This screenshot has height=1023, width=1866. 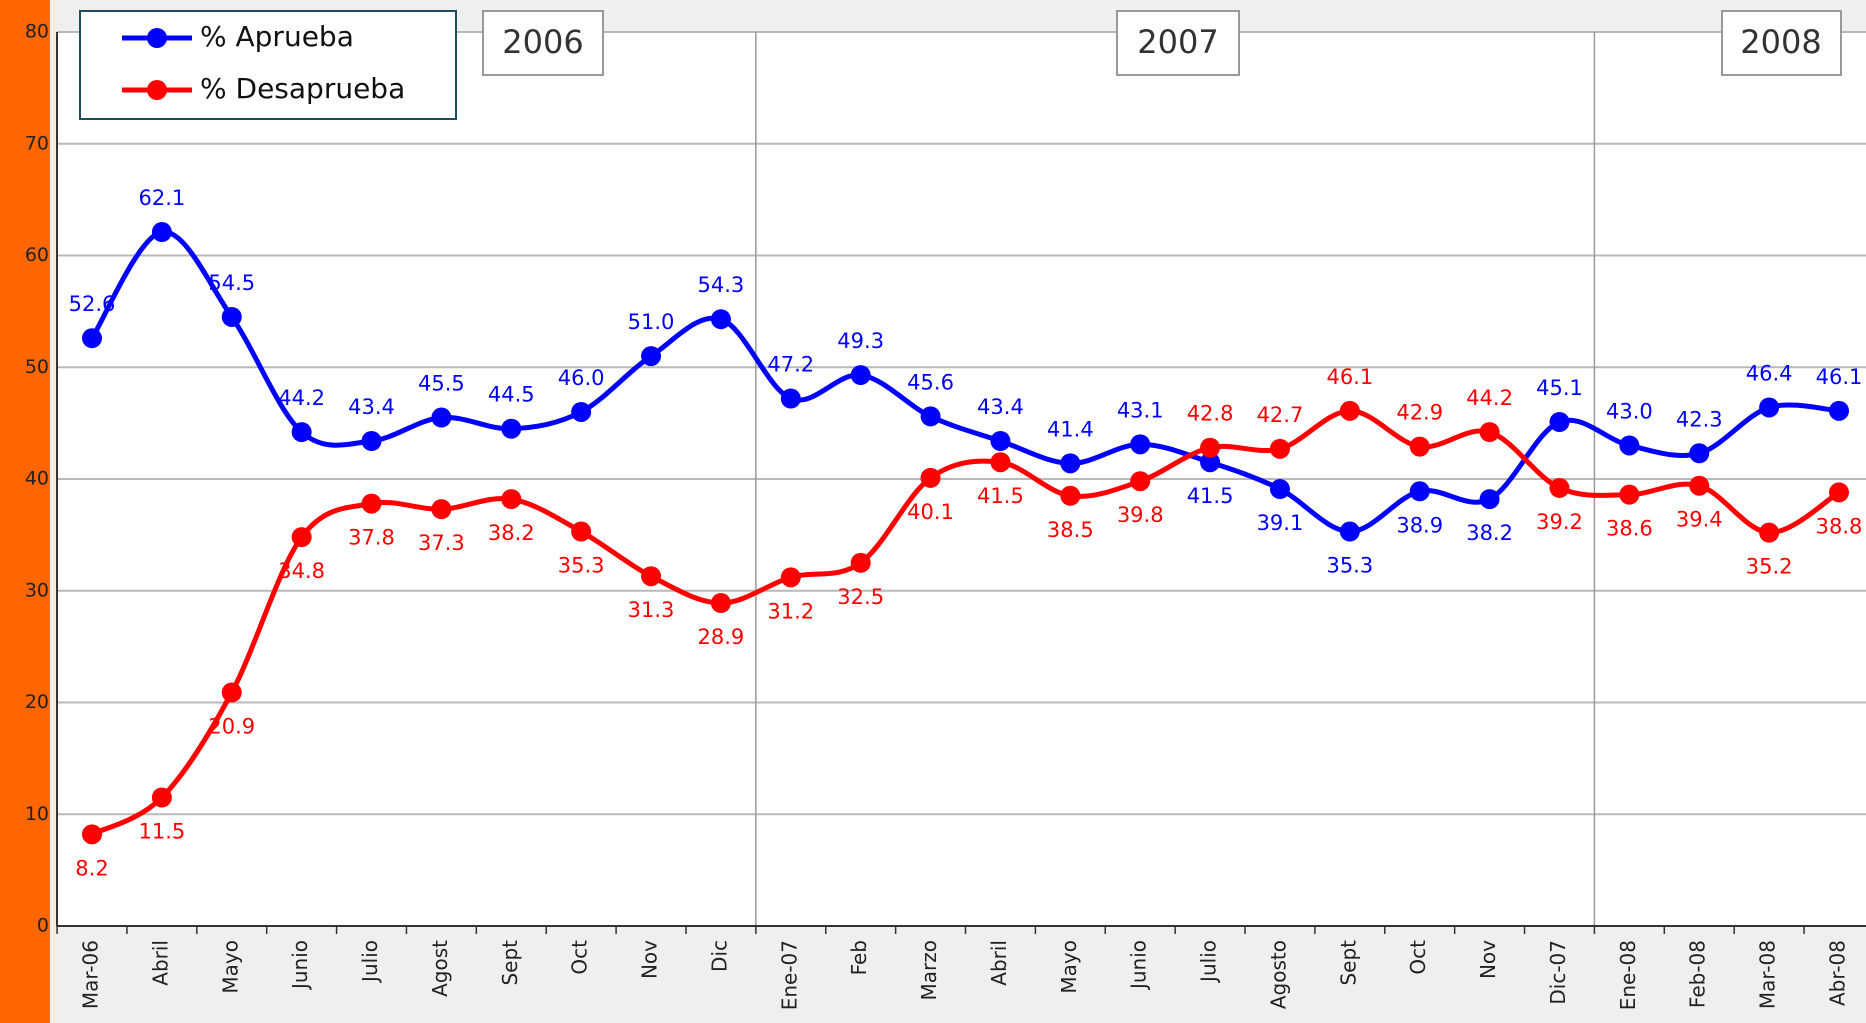 I want to click on value-label: 51.0, so click(x=651, y=322).